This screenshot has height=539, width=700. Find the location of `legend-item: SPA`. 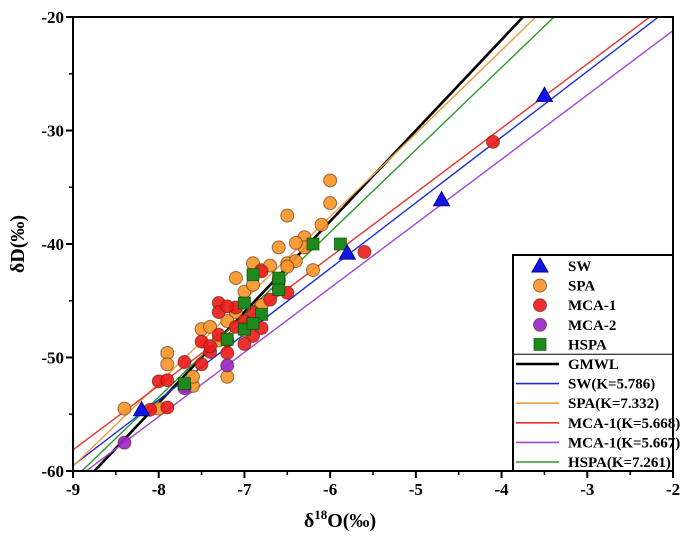

legend-item: SPA is located at coordinates (564, 286).